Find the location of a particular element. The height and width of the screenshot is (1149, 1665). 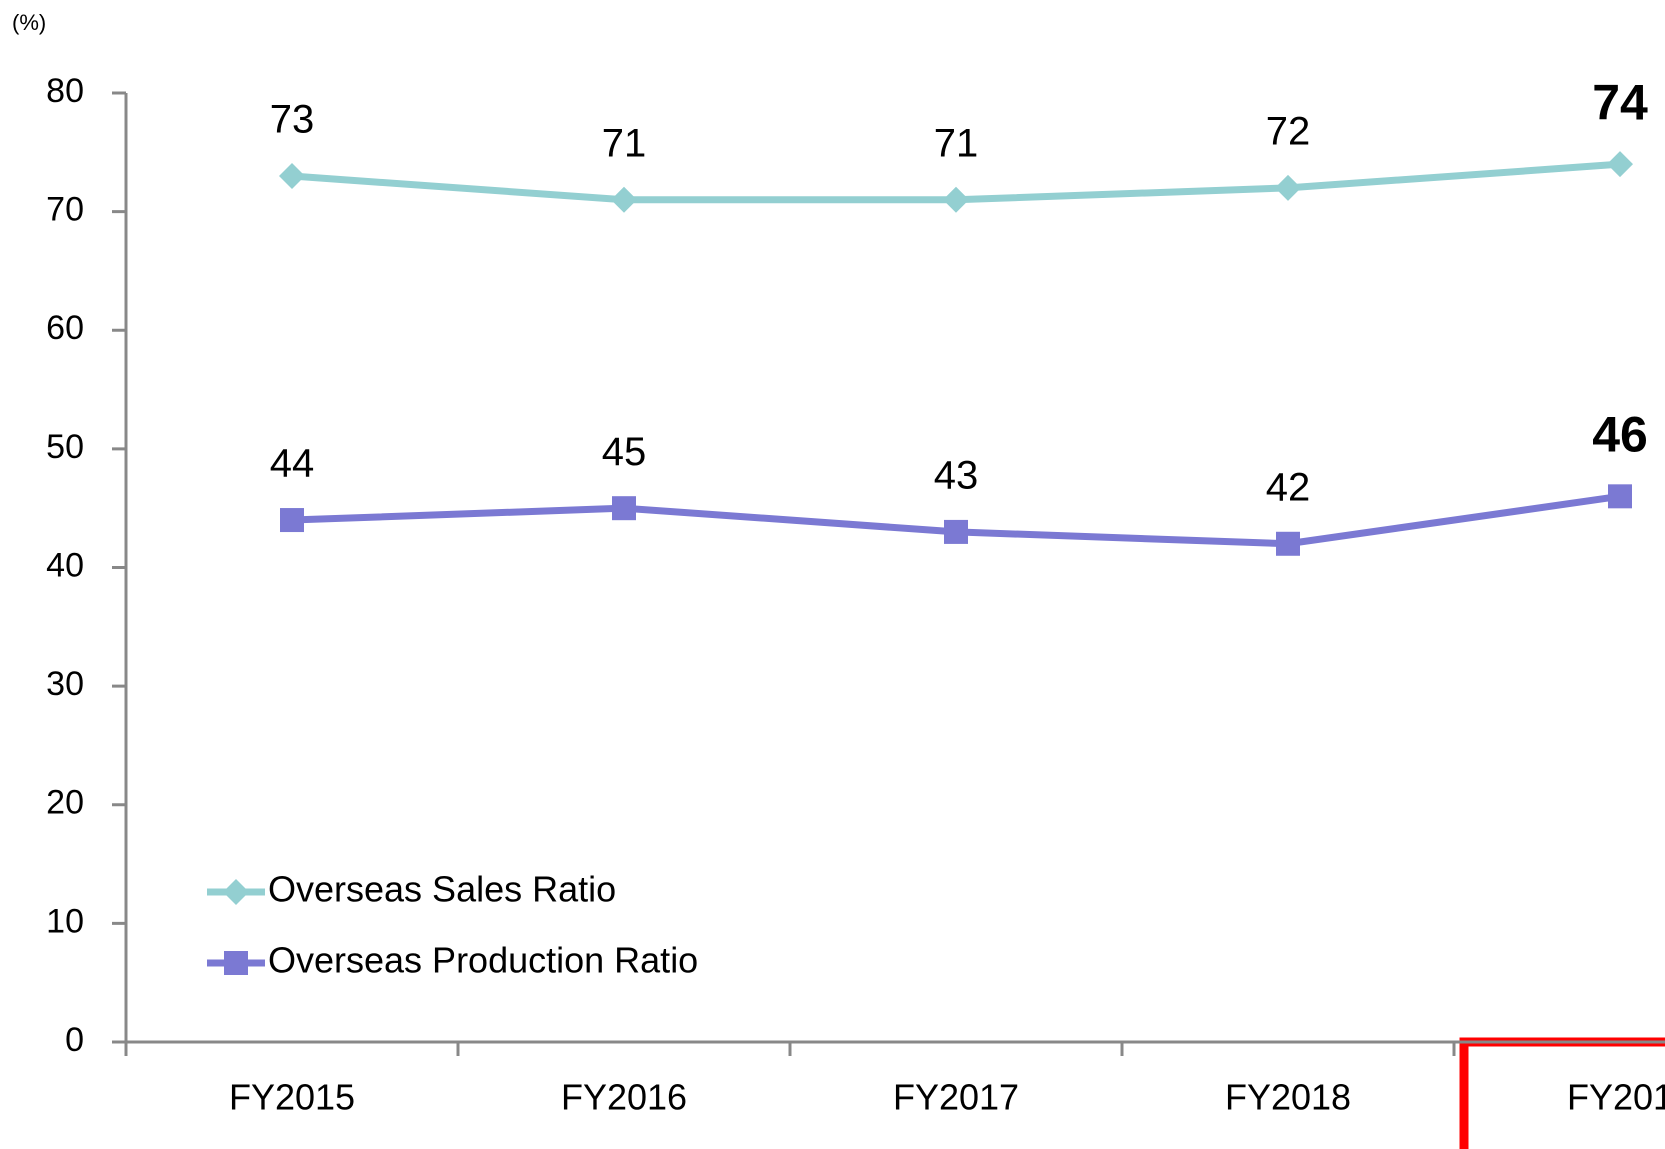

y-tick-label: 60 is located at coordinates (65, 328).